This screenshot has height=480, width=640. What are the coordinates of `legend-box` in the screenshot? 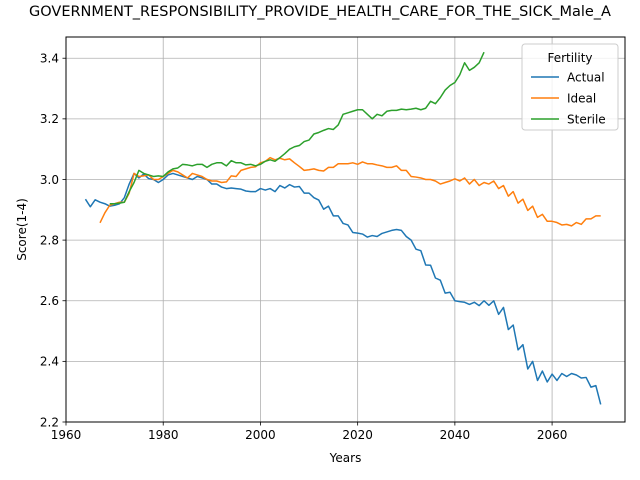 It's located at (570, 87).